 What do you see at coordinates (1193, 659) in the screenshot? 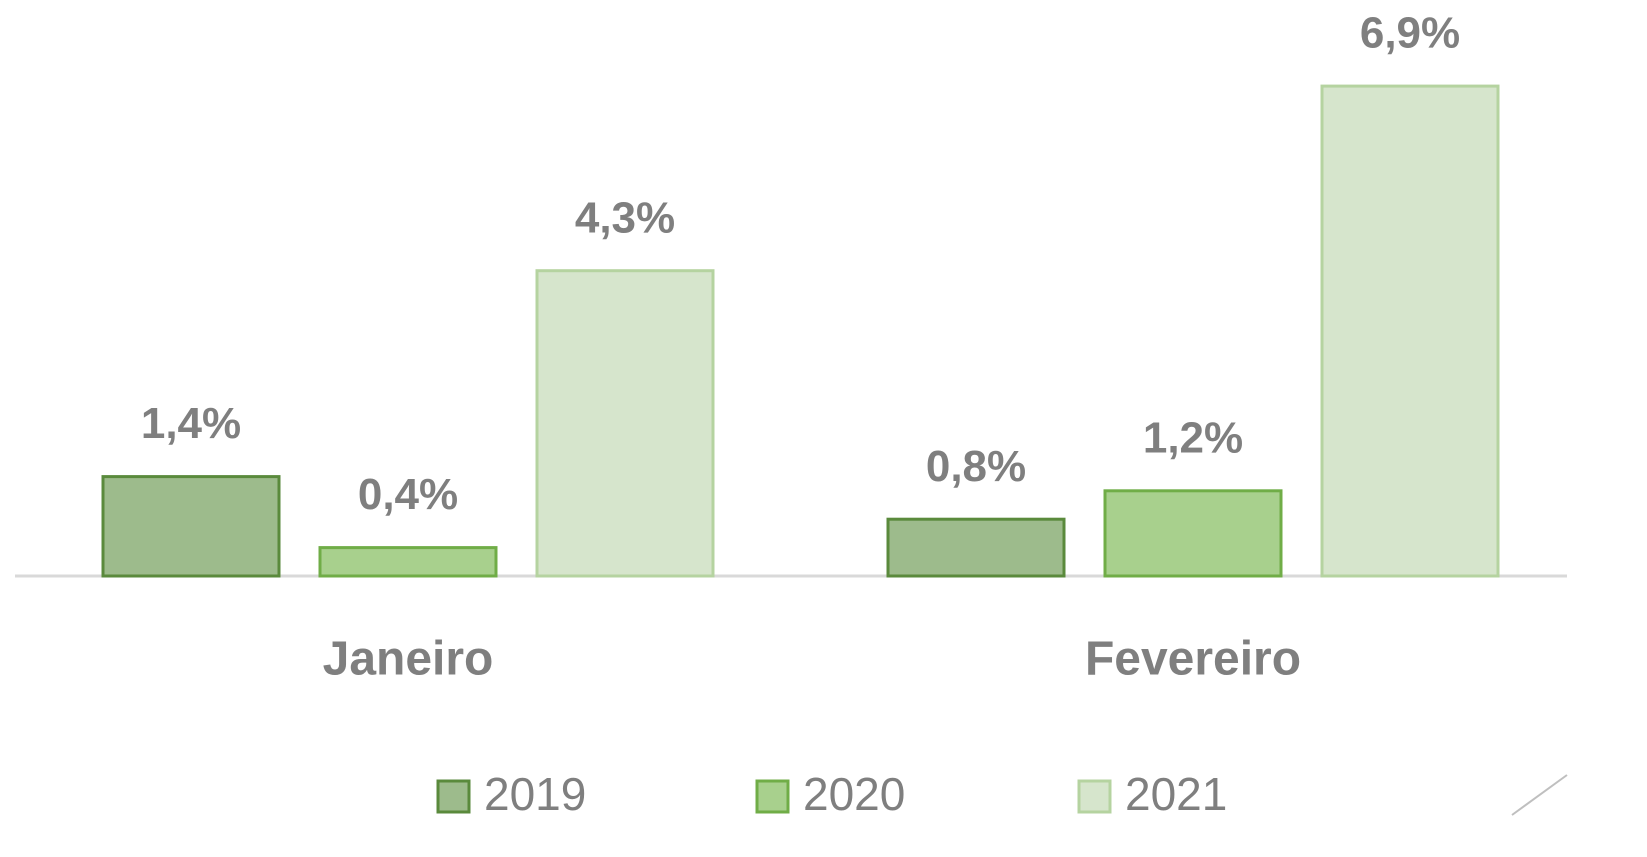
I see `x-tick-label: Fevereiro` at bounding box center [1193, 659].